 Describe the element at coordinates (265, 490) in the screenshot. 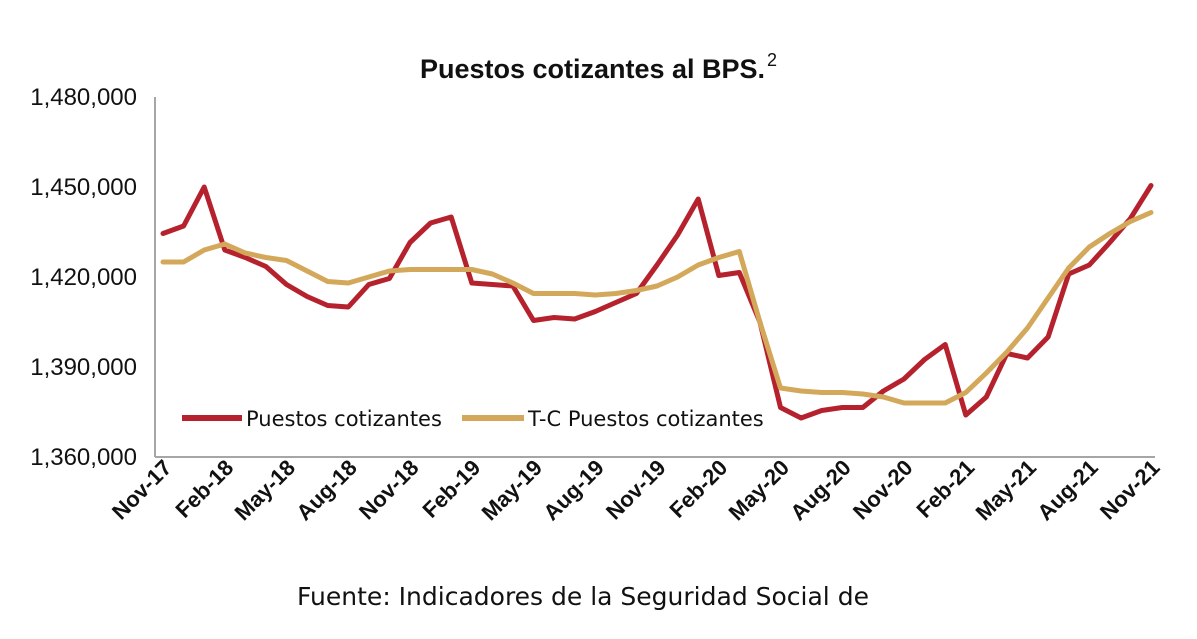

I see `x-tick-label: May-18` at that location.